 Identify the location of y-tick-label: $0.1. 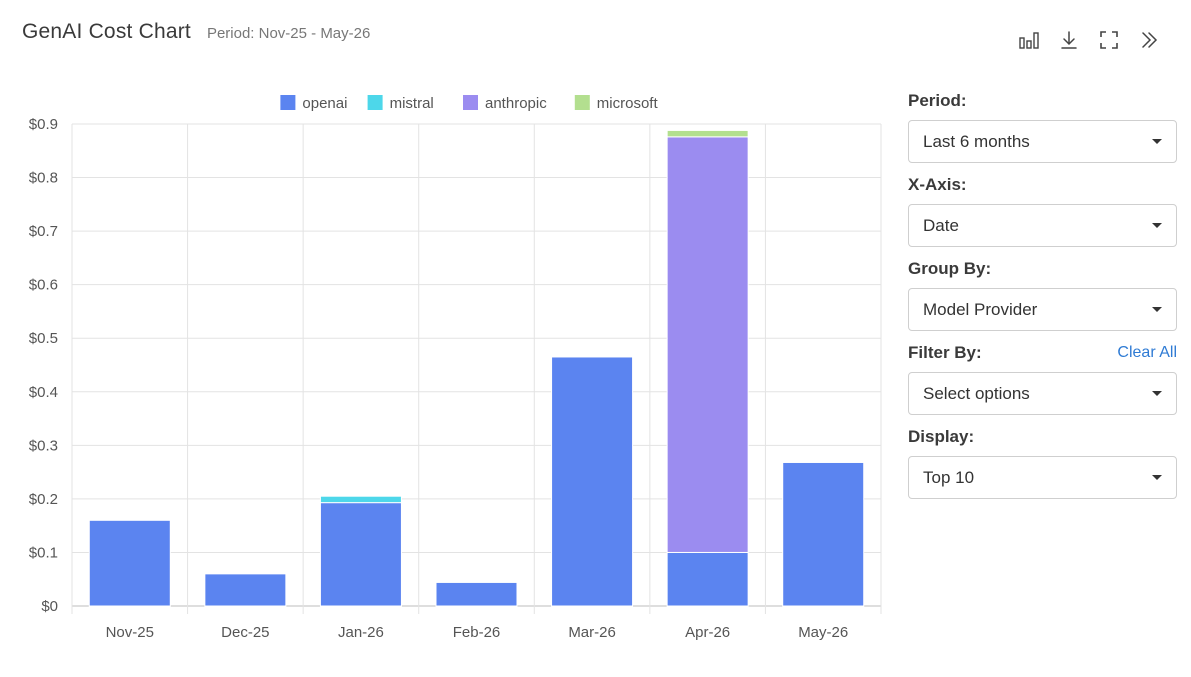
(43, 552).